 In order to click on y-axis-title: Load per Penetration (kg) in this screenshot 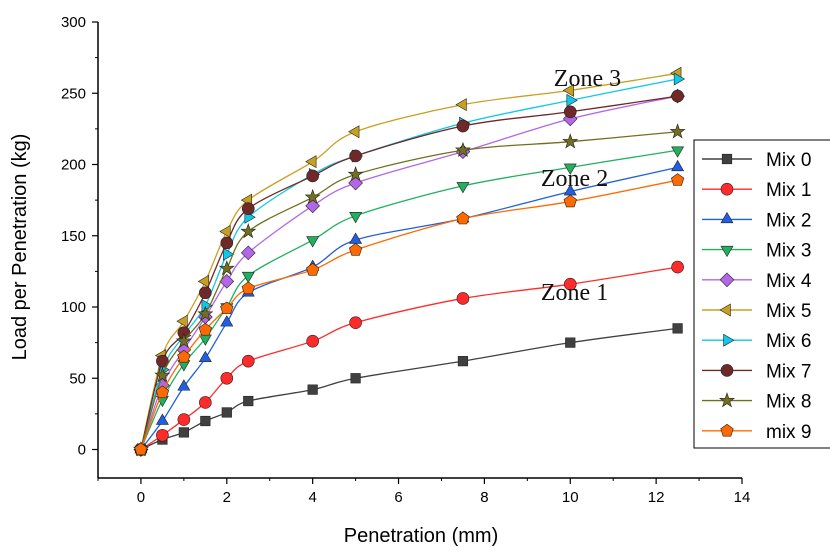, I will do `click(20, 247)`.